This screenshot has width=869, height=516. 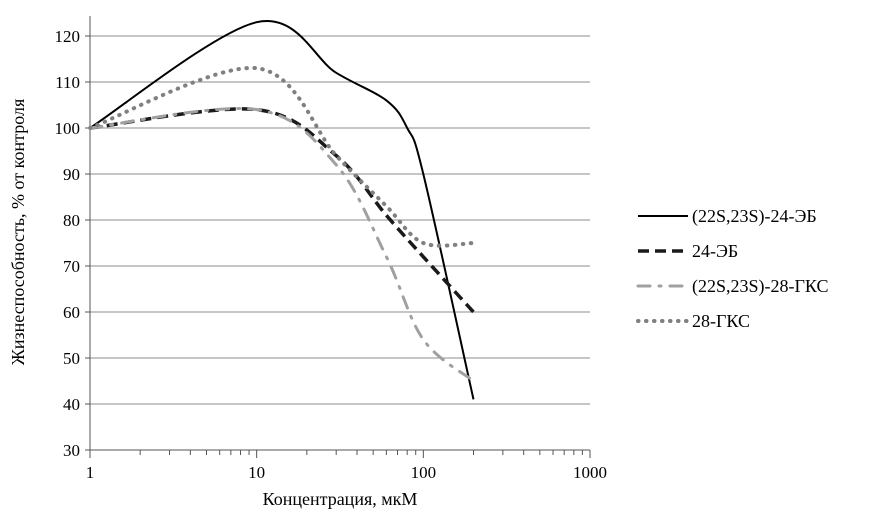 I want to click on legend-label-2: 24-ЭБ, so click(x=715, y=251).